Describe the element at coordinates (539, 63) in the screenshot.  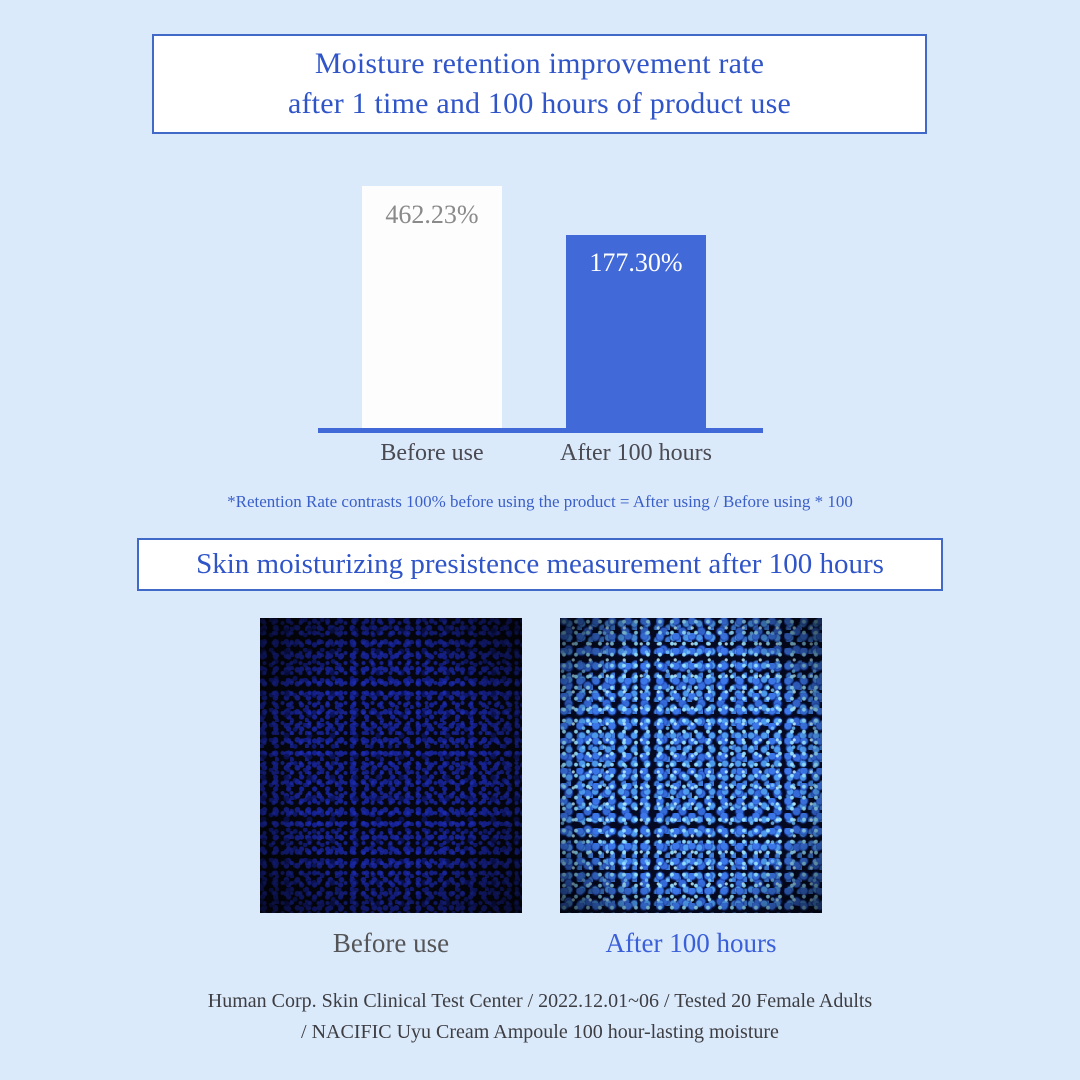
I see `title-line-1: Moisture retention improvement rate` at that location.